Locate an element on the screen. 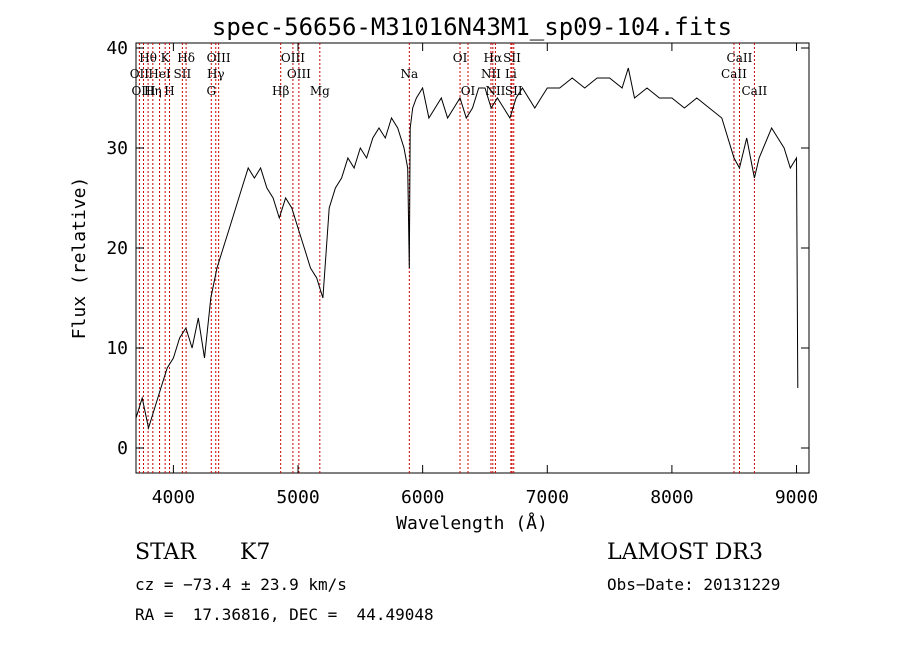 The image size is (900, 649). line-label-0: Hθ is located at coordinates (148, 58).